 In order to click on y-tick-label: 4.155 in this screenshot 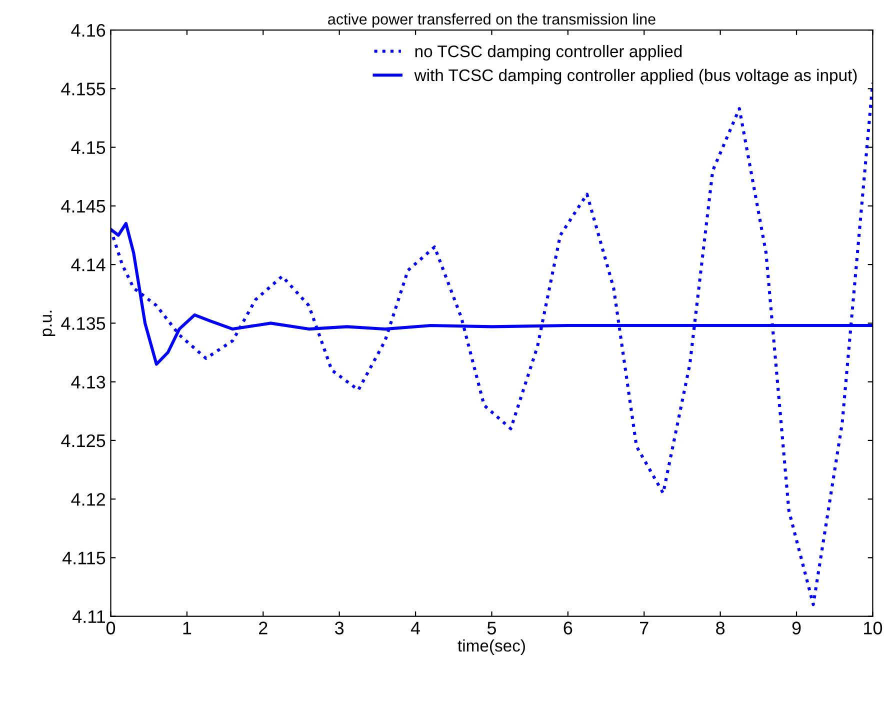, I will do `click(83, 89)`.